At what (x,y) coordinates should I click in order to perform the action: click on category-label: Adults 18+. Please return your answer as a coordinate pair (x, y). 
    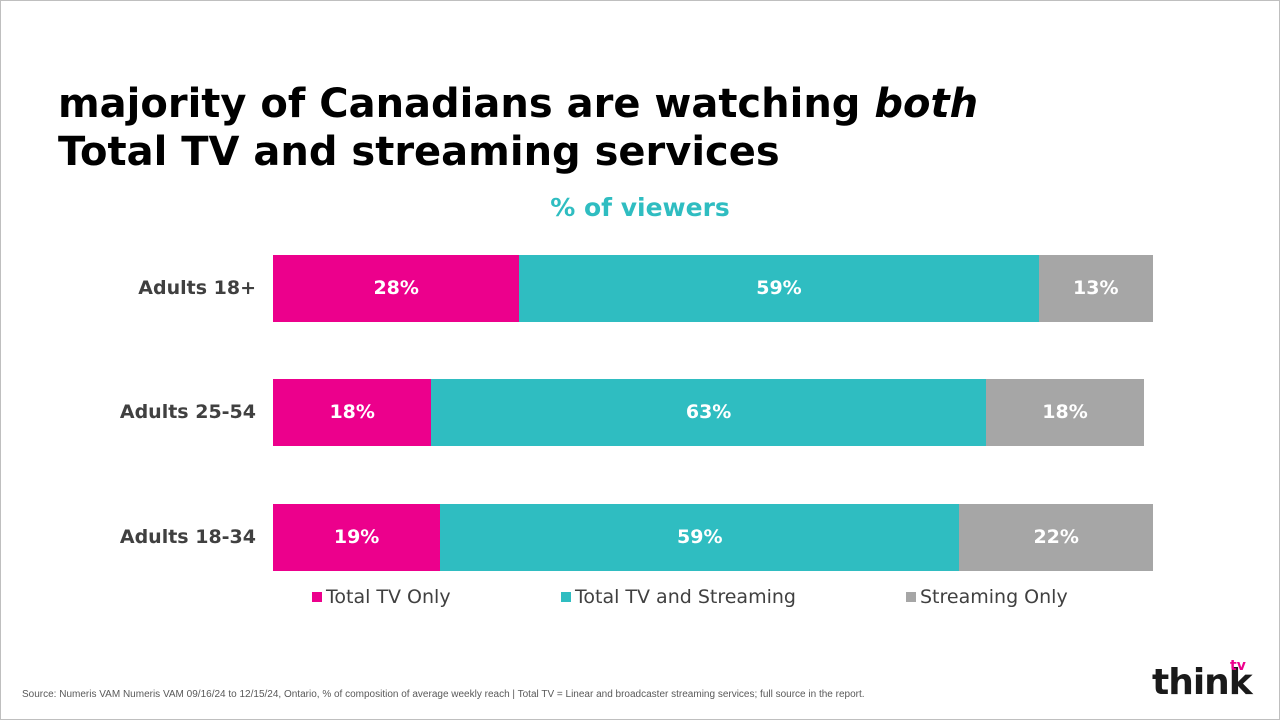
    Looking at the image, I should click on (197, 288).